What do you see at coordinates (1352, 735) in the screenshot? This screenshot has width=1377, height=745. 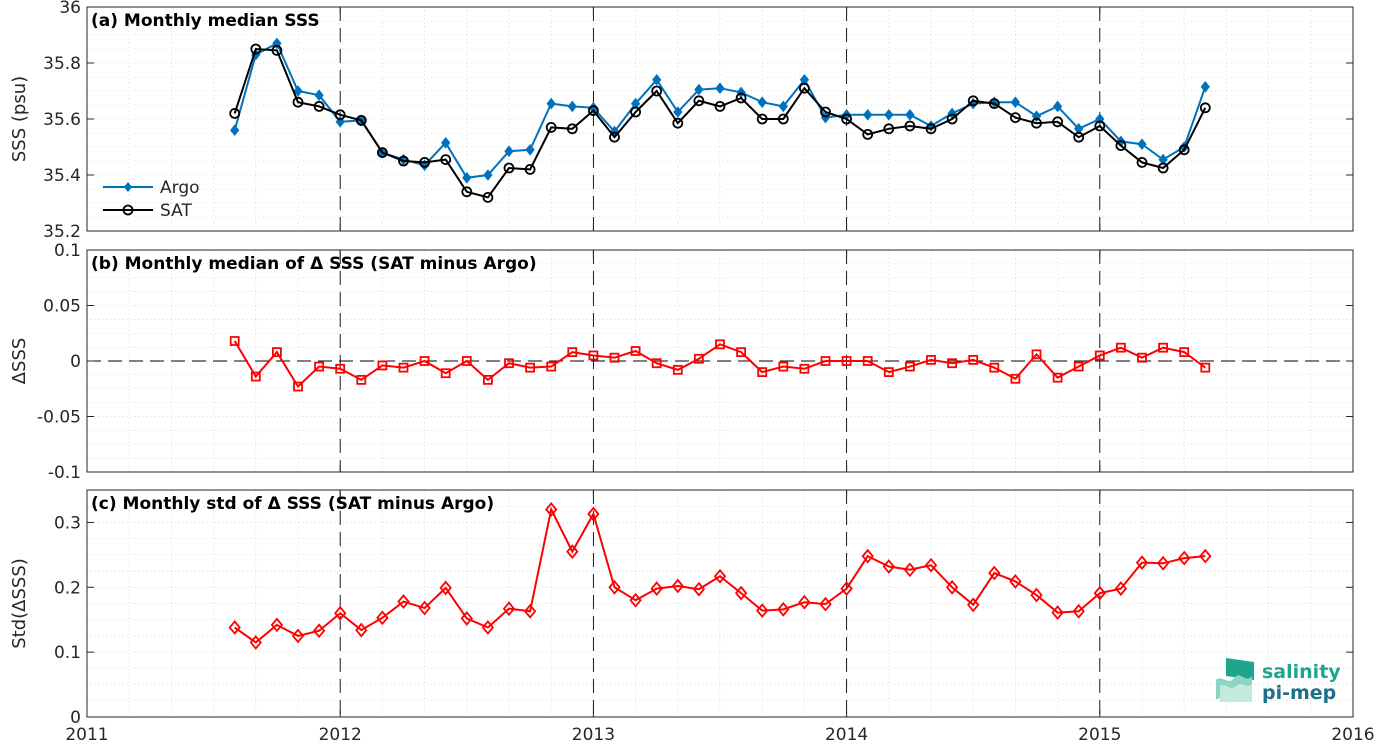 I see `x-tick-label: 2016` at bounding box center [1352, 735].